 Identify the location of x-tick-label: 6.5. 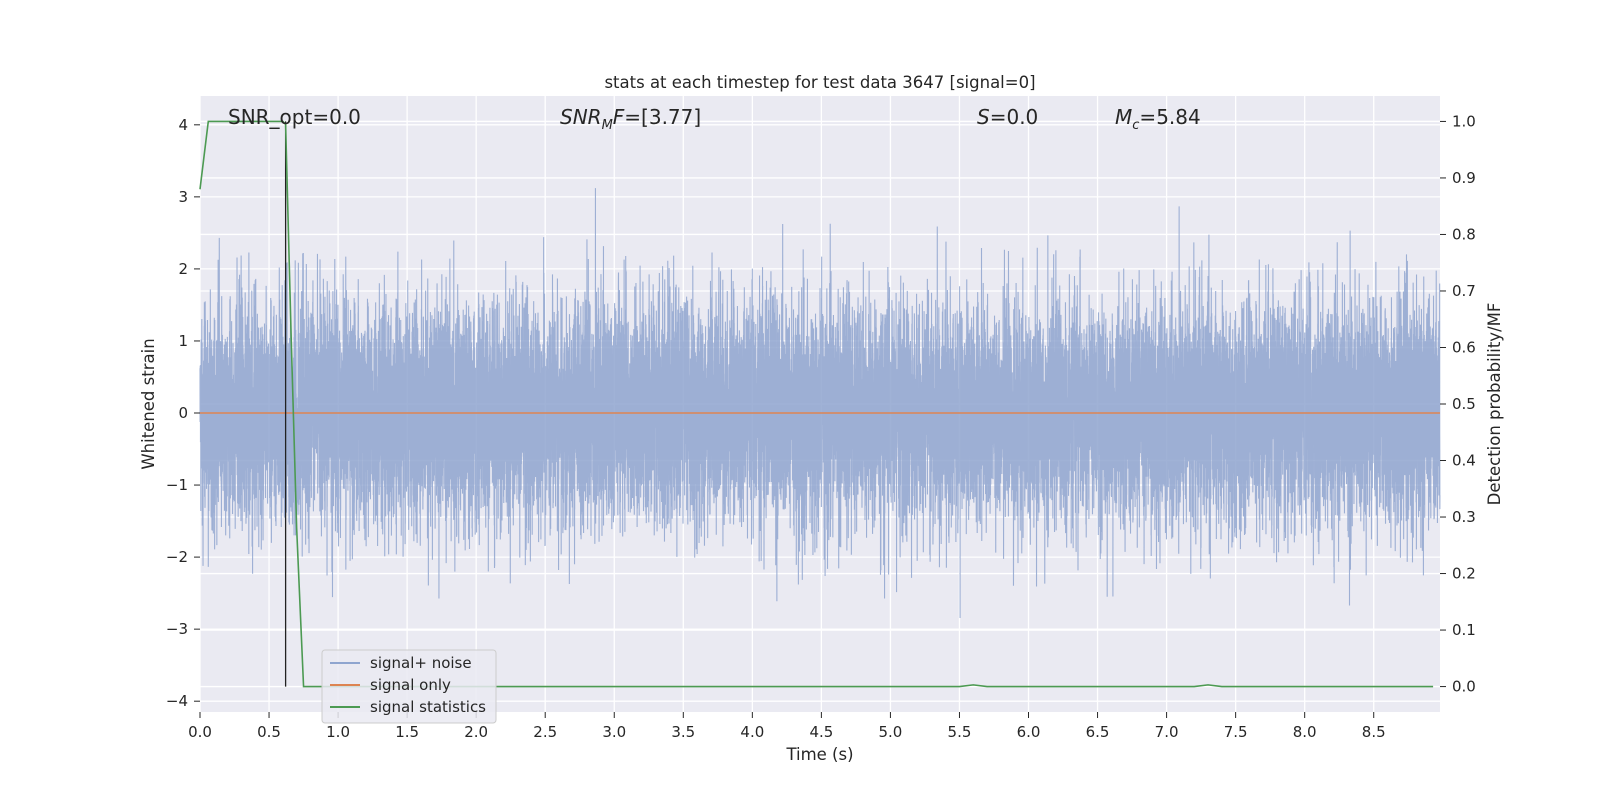
(1098, 732).